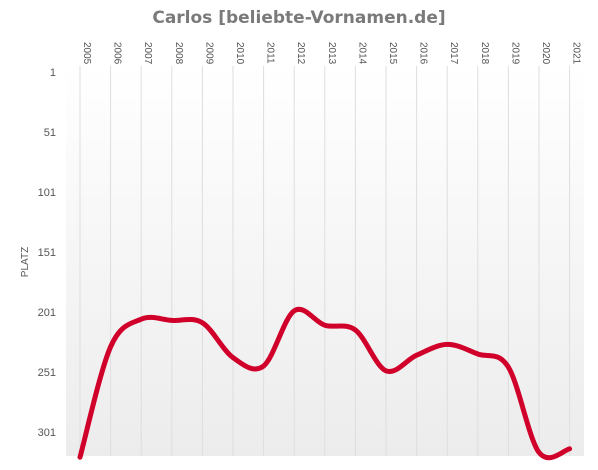 This screenshot has width=598, height=470. What do you see at coordinates (299, 18) in the screenshot?
I see `chart-title: Carlos [beliebte-Vornamen.de]` at bounding box center [299, 18].